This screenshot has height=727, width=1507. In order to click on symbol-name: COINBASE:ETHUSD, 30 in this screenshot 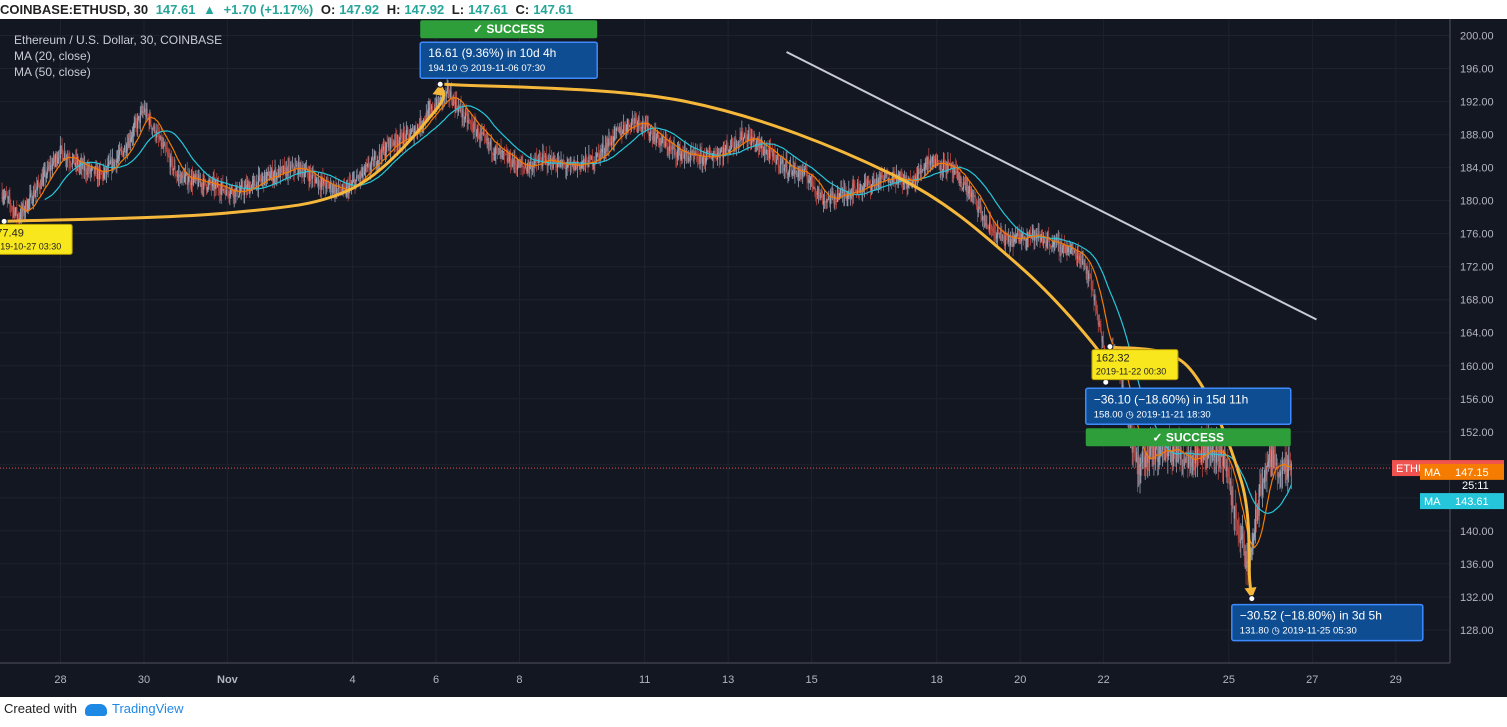, I will do `click(74, 9)`.